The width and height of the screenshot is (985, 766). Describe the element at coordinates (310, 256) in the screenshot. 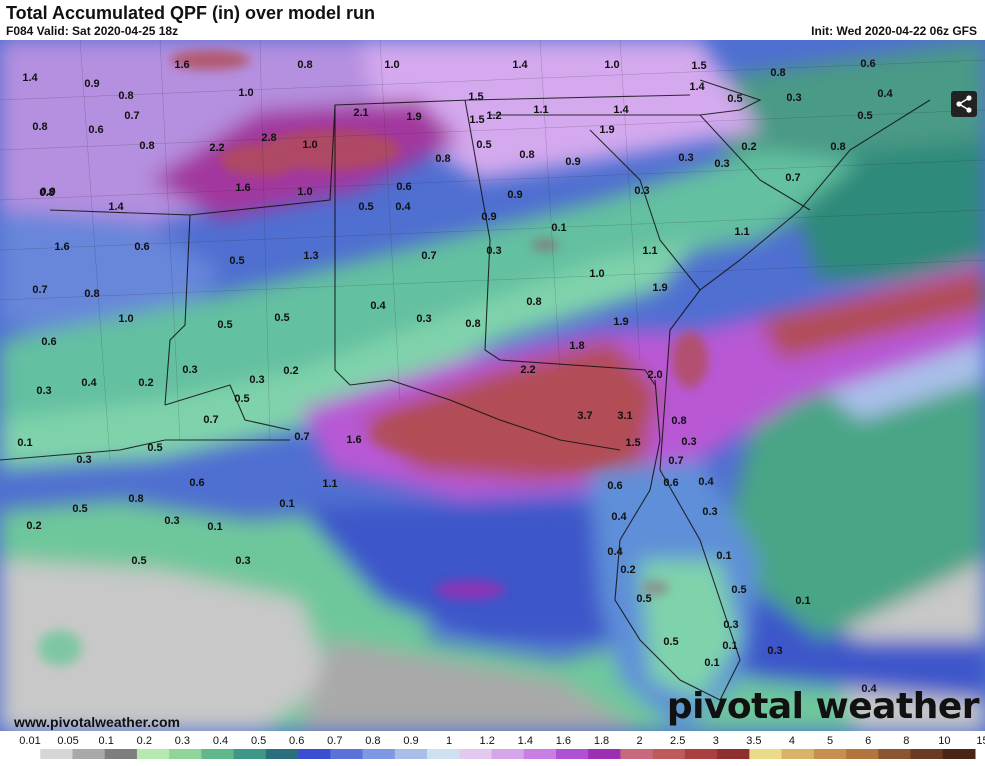

I see `map-label: 1.3` at that location.